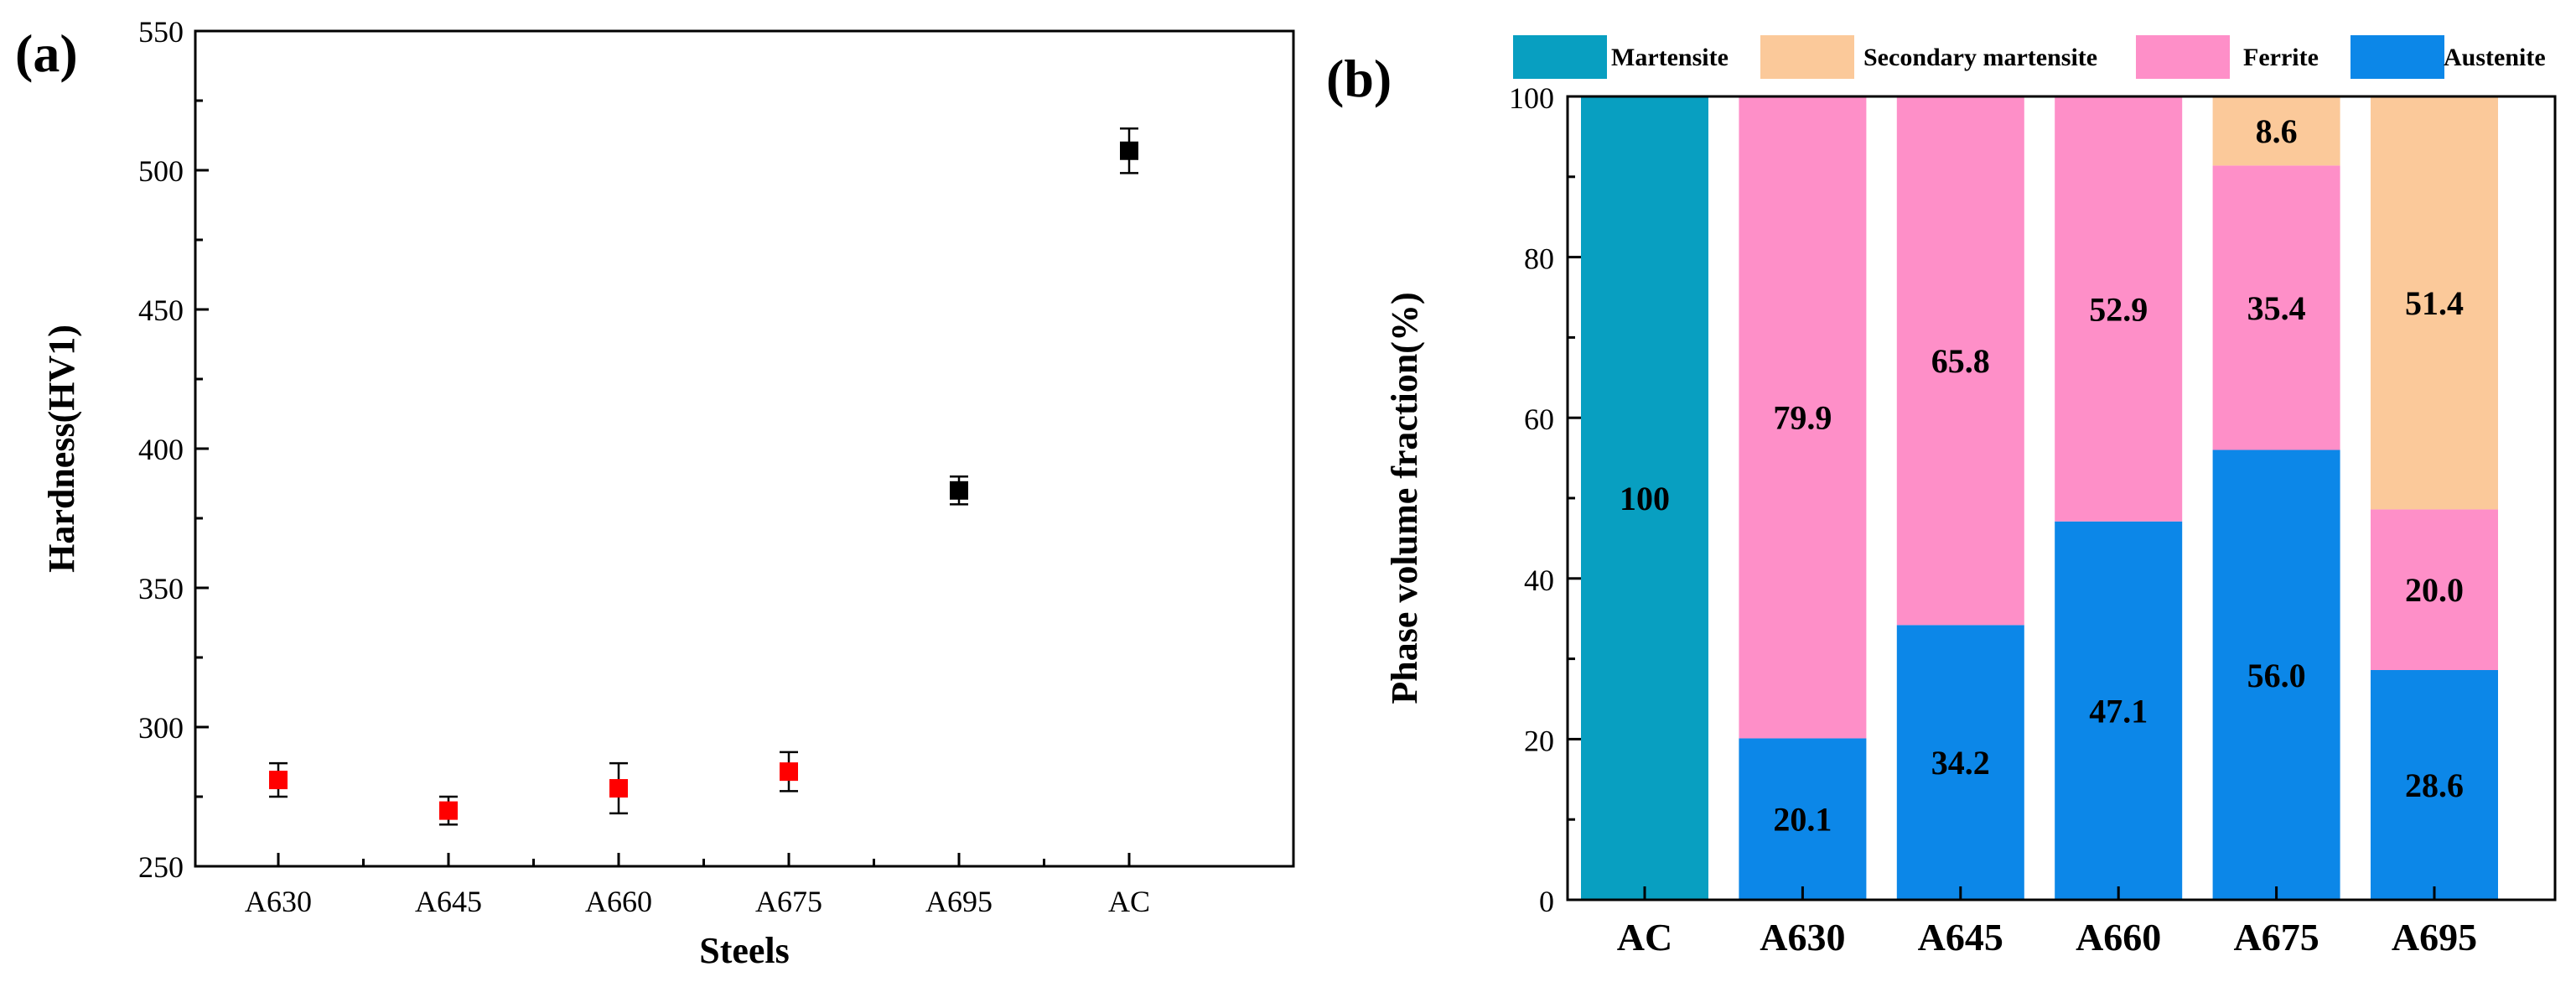  I want to click on data-point-ac, so click(1129, 150).